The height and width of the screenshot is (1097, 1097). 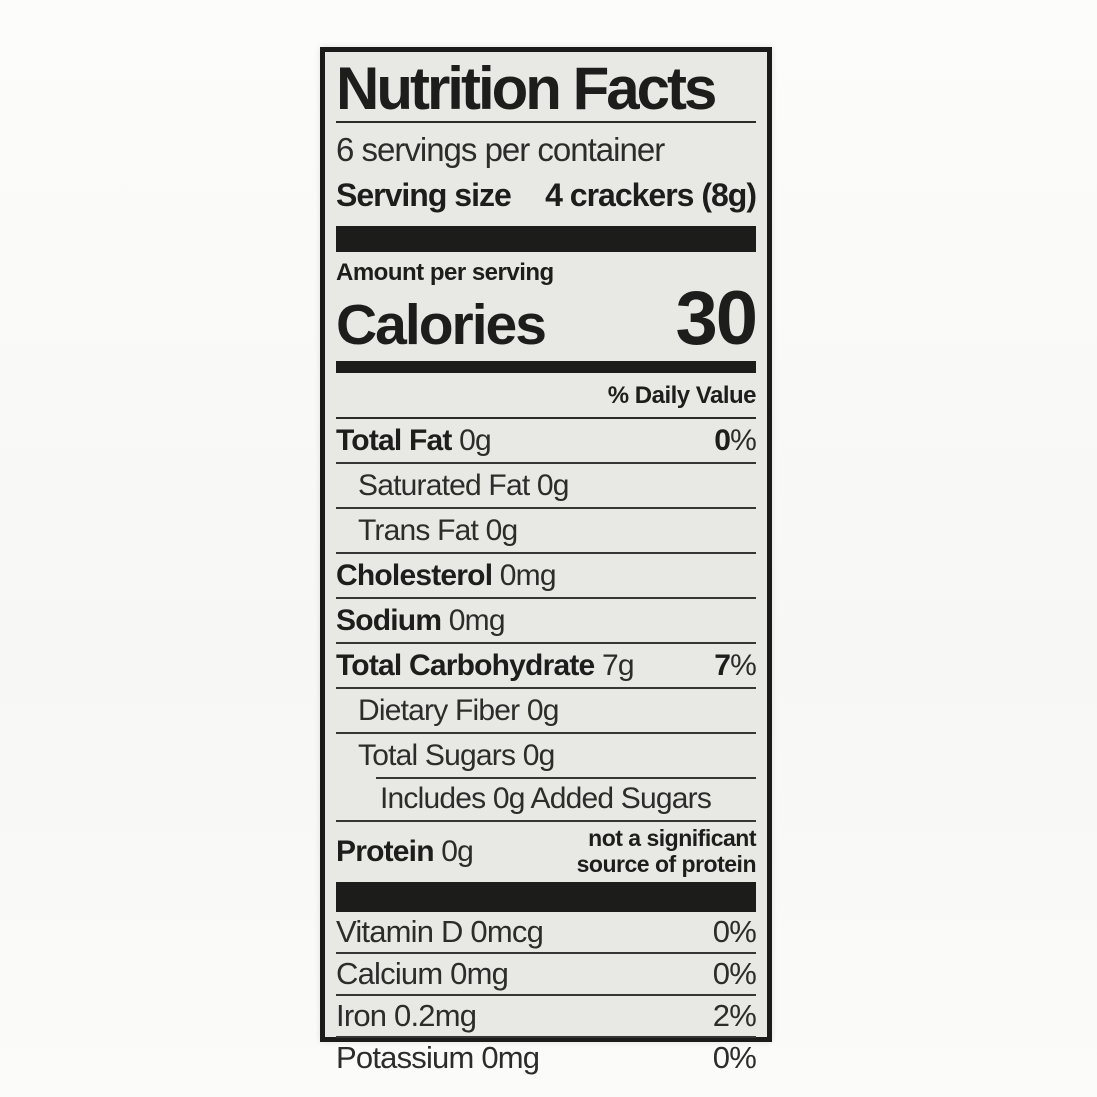 I want to click on micronutrient-row: Iron 0.2mg 2%, so click(x=546, y=1014).